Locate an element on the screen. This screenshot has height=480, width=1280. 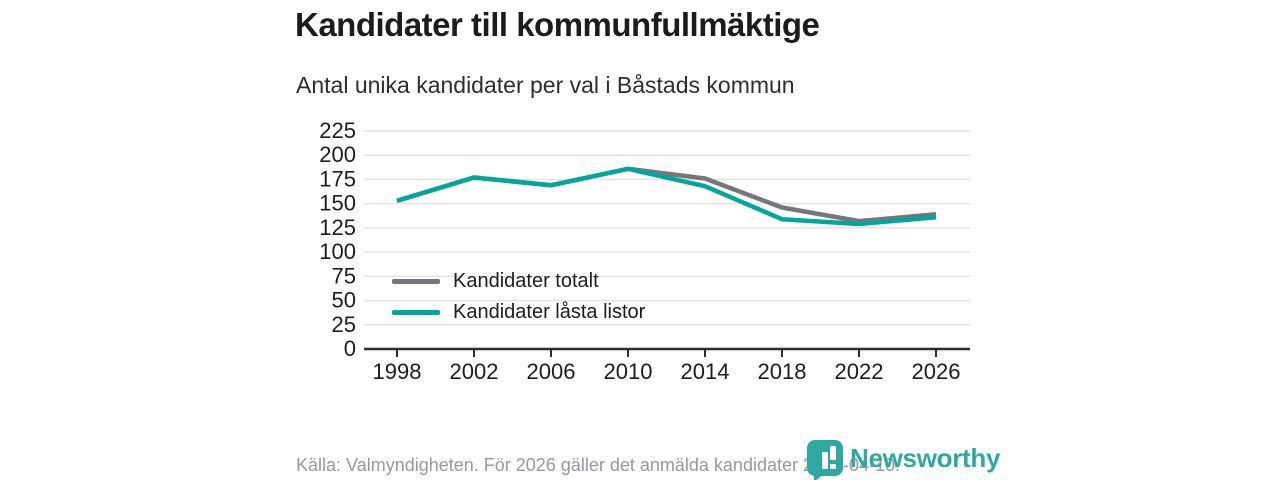
legend-item-total: Kandidater totalt is located at coordinates (518, 281).